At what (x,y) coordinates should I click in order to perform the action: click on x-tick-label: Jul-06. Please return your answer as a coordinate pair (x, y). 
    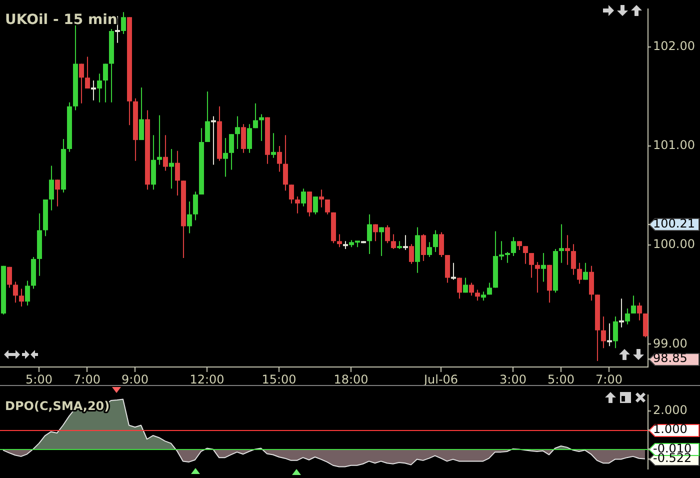
    Looking at the image, I should click on (440, 379).